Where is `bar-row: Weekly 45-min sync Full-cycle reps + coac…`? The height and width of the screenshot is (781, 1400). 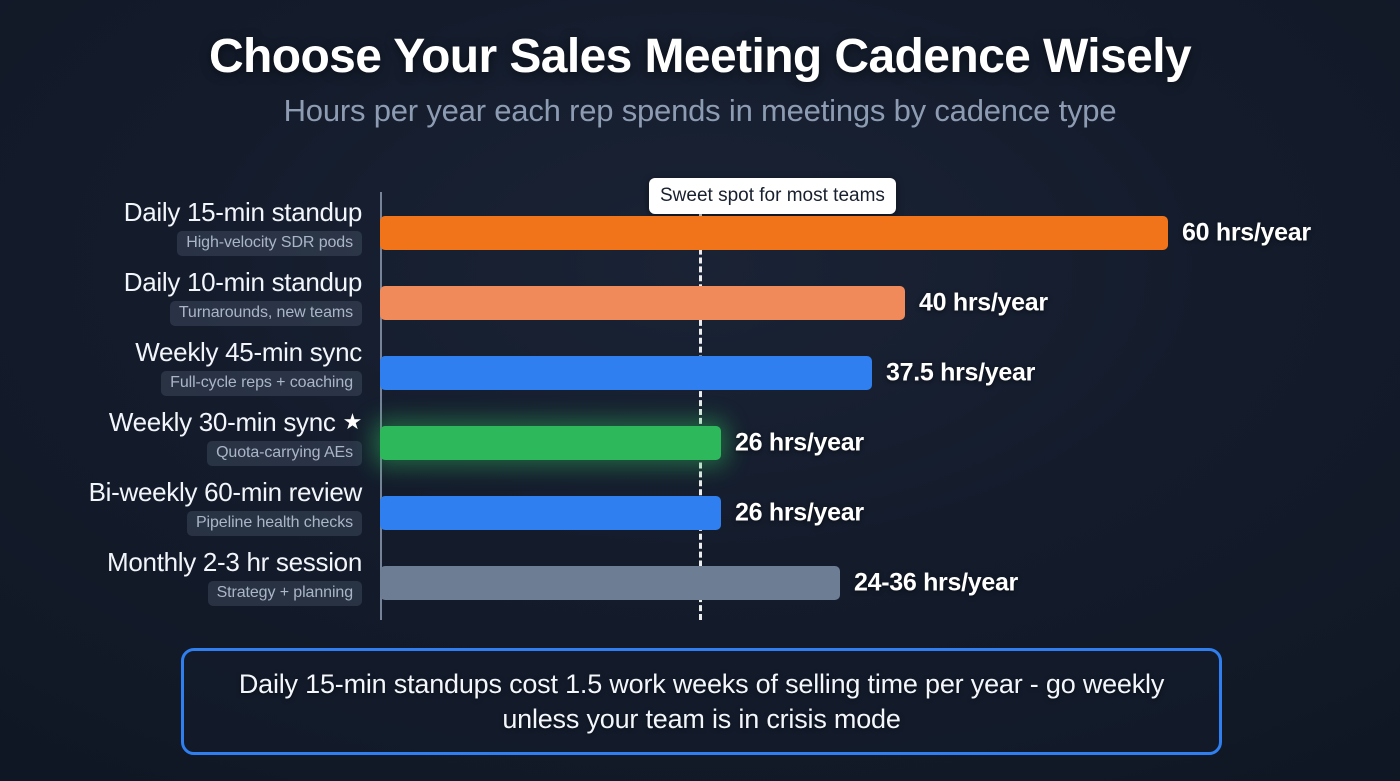
bar-row: Weekly 45-min sync Full-cycle reps + coac… is located at coordinates (700, 373).